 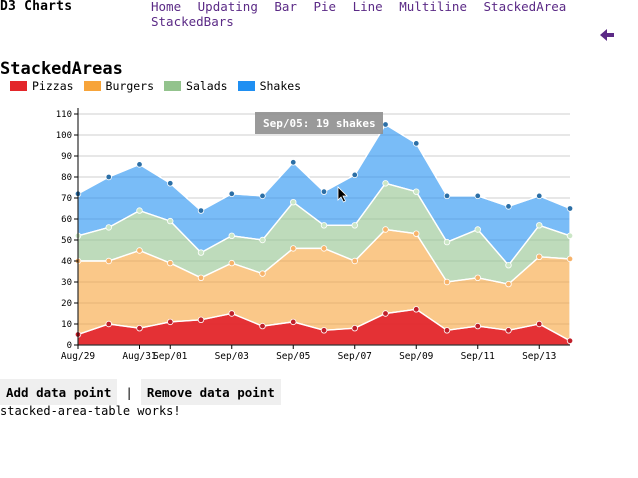 I want to click on x-tick-label: Sep/03, so click(x=232, y=356).